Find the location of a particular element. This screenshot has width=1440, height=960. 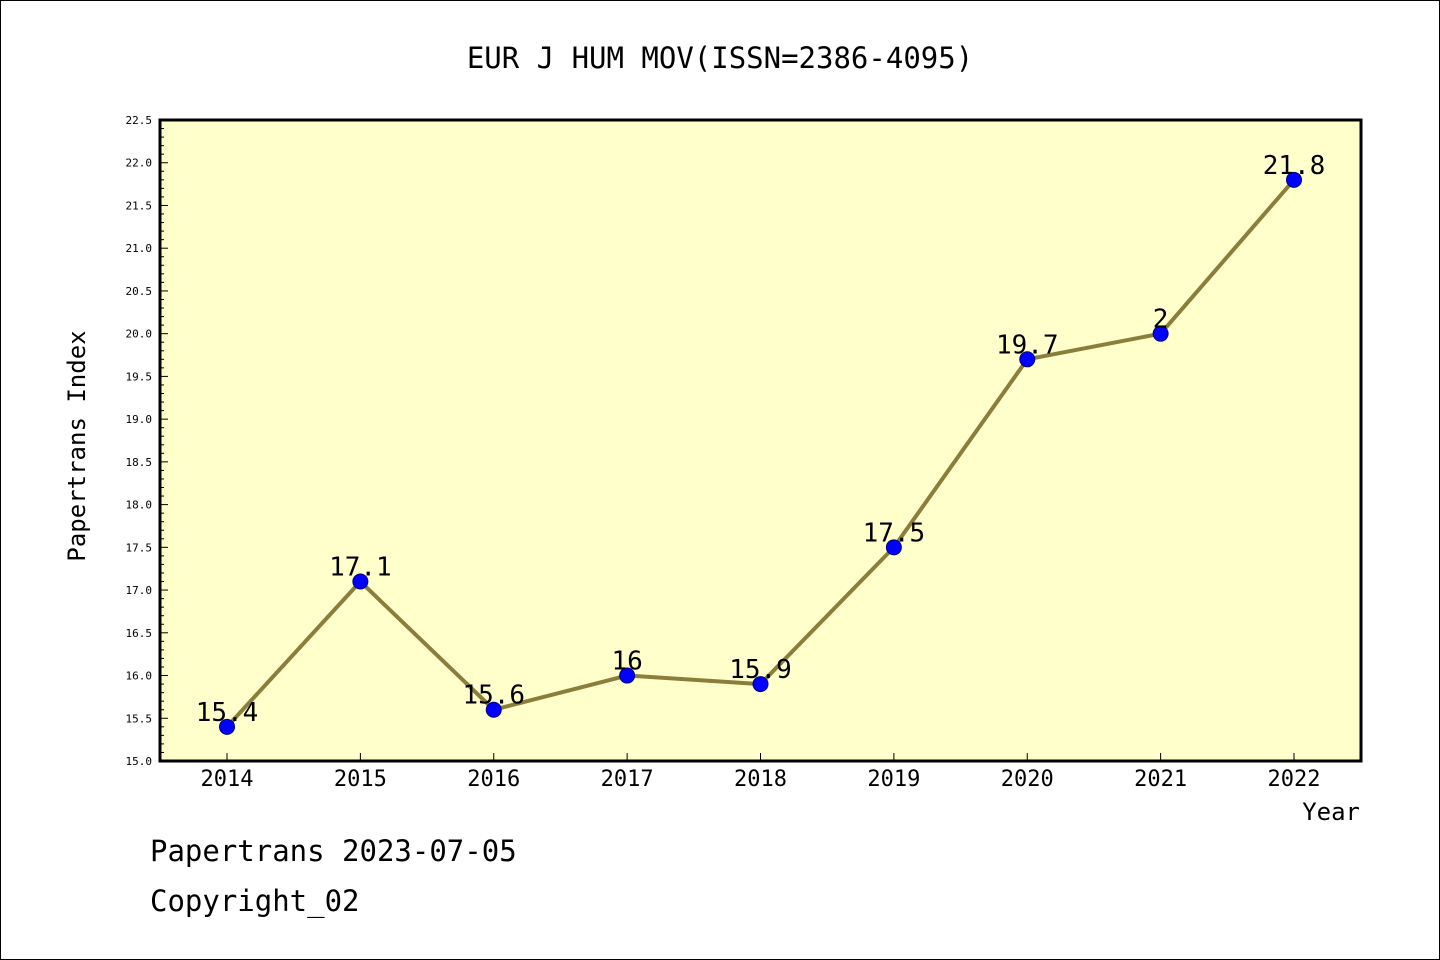

footer-date-text: Papertrans 2023-07-05 is located at coordinates (333, 851).